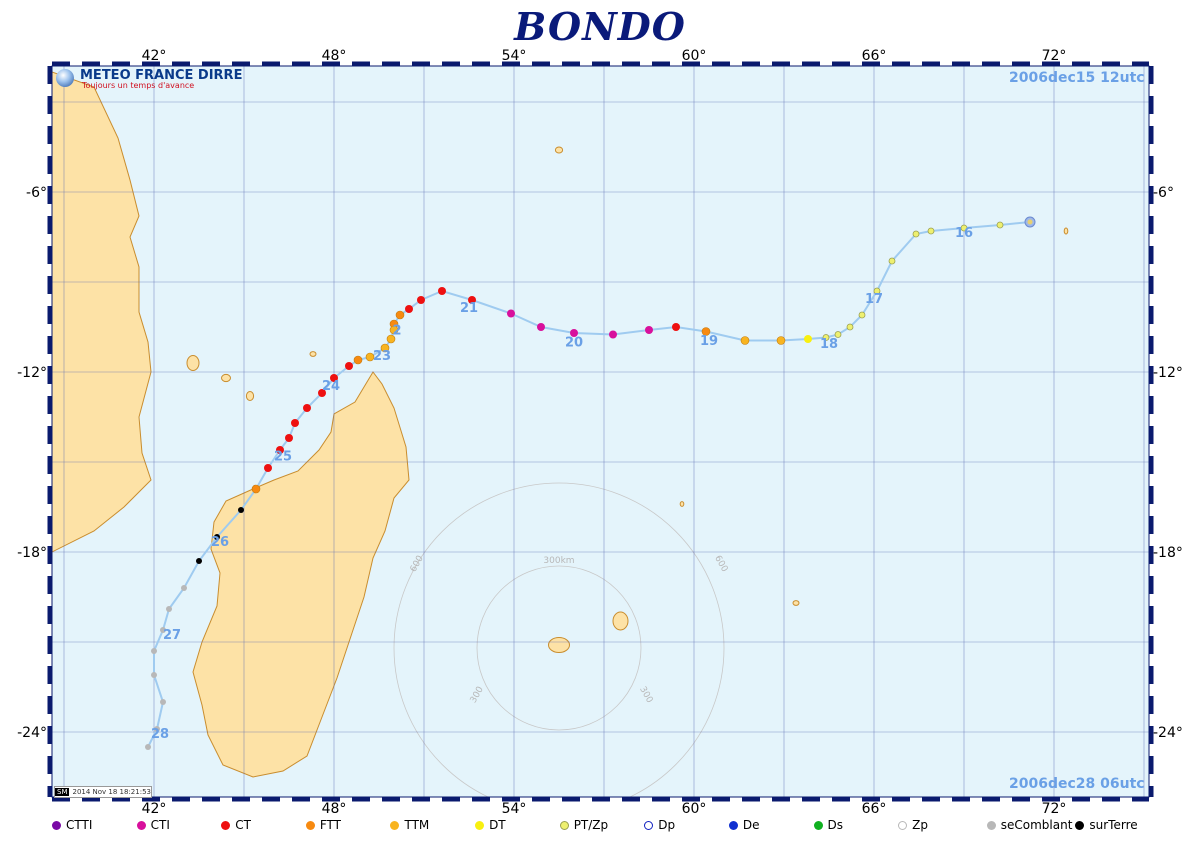 This screenshot has height=848, width=1200. Describe the element at coordinates (32, 733) in the screenshot. I see `lat-tick-left: -24°` at that location.